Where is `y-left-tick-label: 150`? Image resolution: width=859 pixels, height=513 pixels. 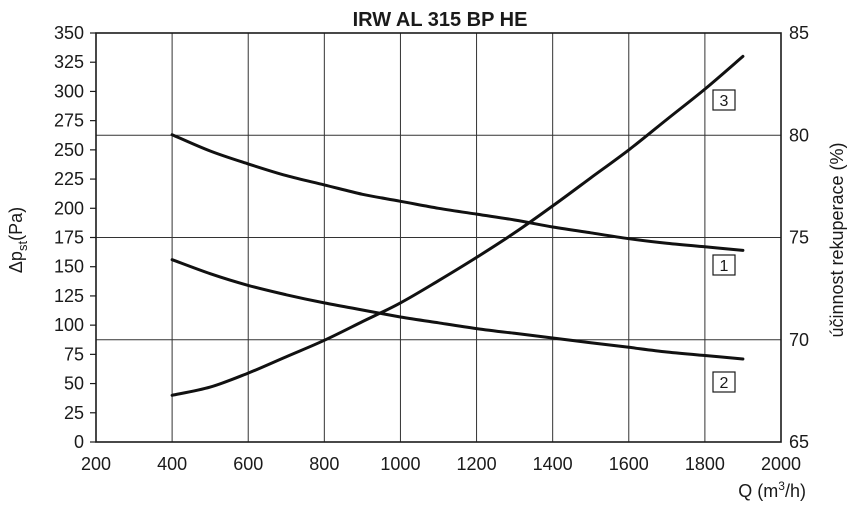
y-left-tick-label: 150 is located at coordinates (69, 267).